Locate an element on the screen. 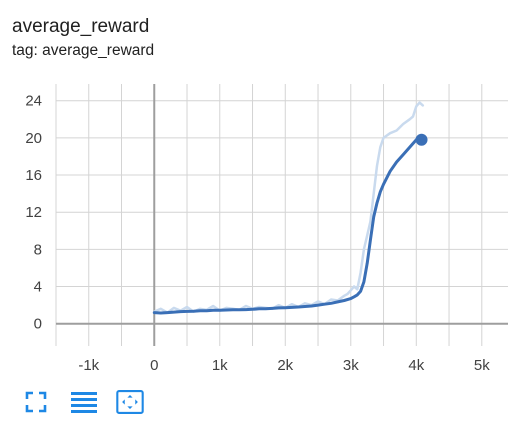  y-tick-label: 12 is located at coordinates (33, 212).